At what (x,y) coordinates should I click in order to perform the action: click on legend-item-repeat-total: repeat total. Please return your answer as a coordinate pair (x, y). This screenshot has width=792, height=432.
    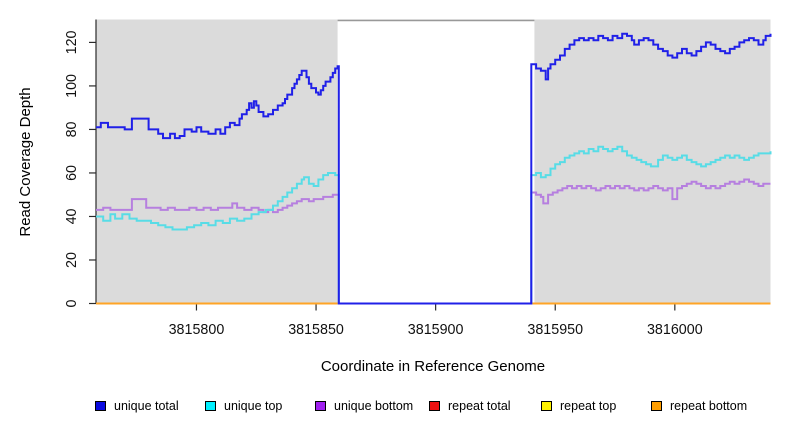
    Looking at the image, I should click on (470, 406).